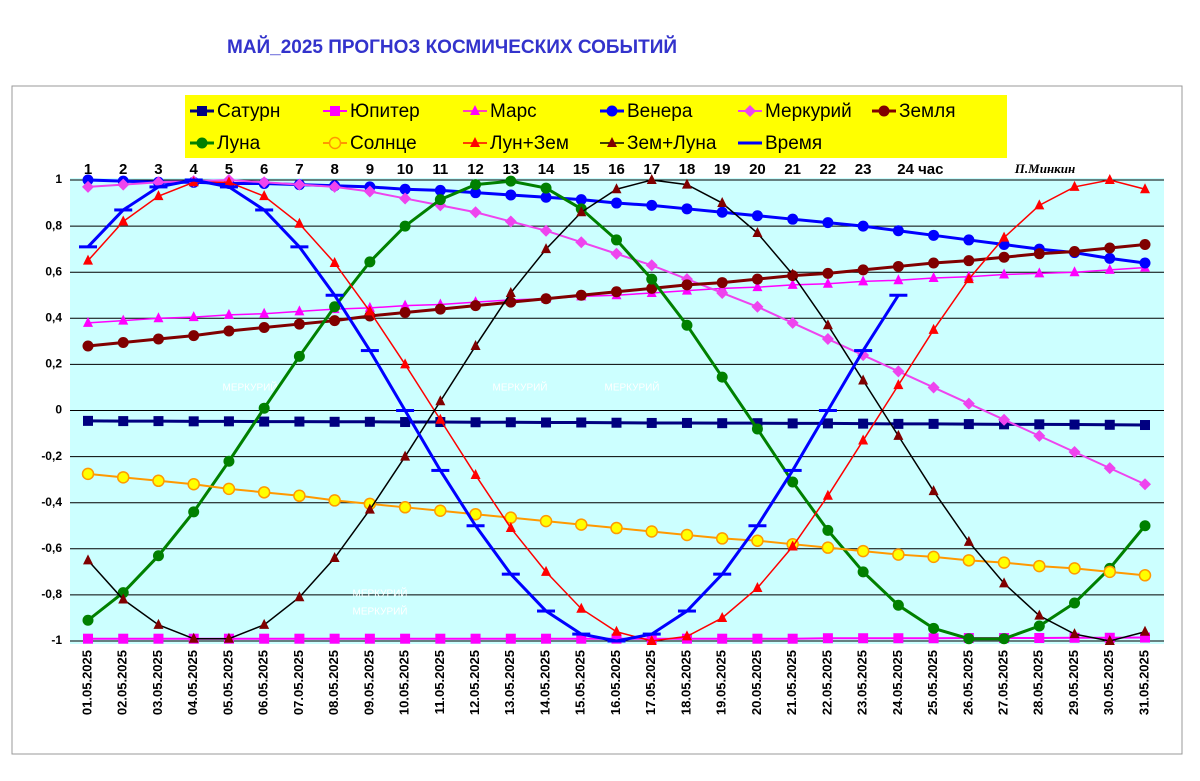  Describe the element at coordinates (897, 682) in the screenshot. I see `x-tick-label: 24.05.2025` at that location.